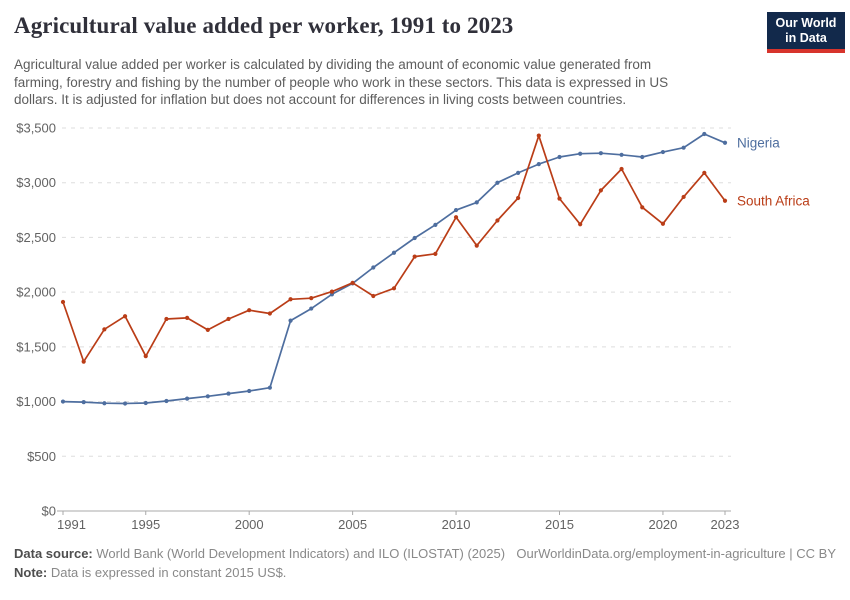 The image size is (850, 600). Describe the element at coordinates (662, 524) in the screenshot. I see `x-tick-label: 2020` at that location.